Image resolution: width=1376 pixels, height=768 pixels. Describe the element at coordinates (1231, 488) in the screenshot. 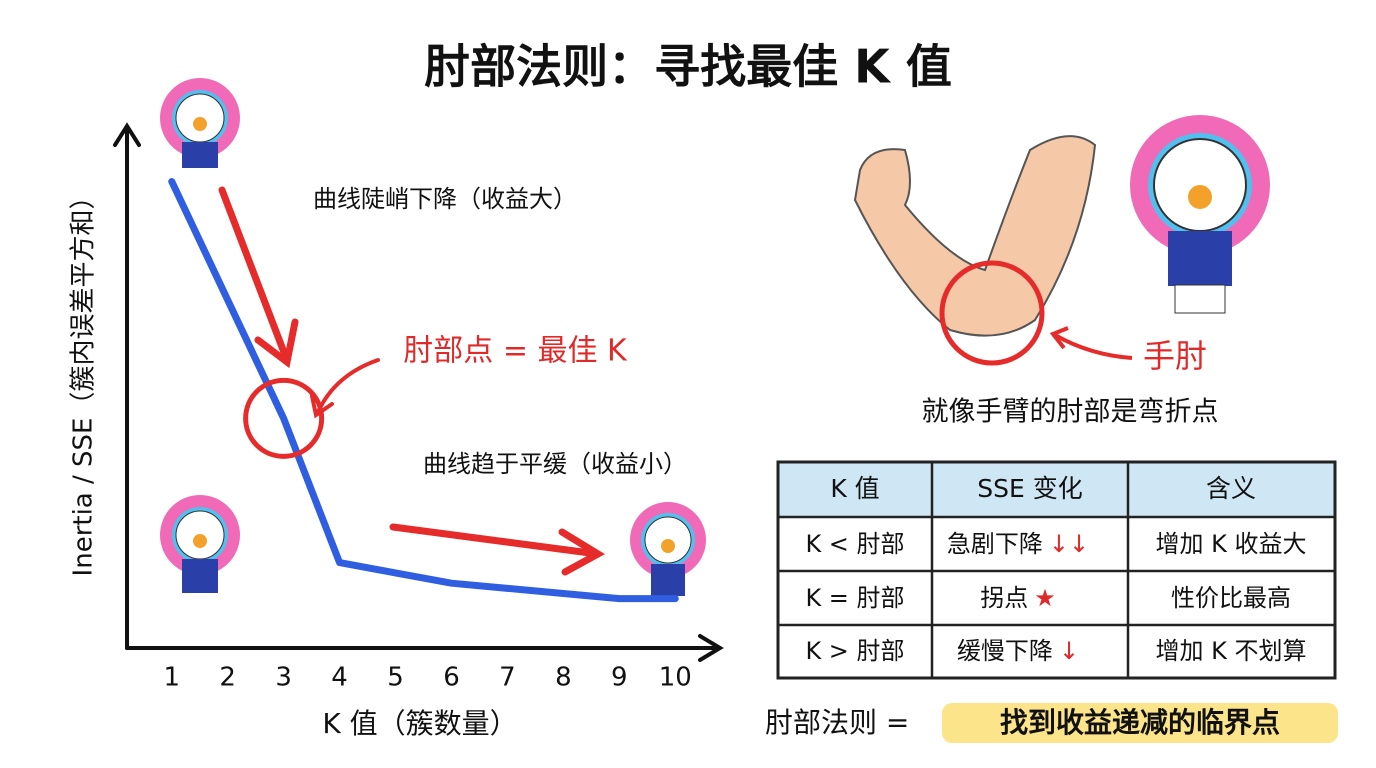

I see `table-header: 含义` at that location.